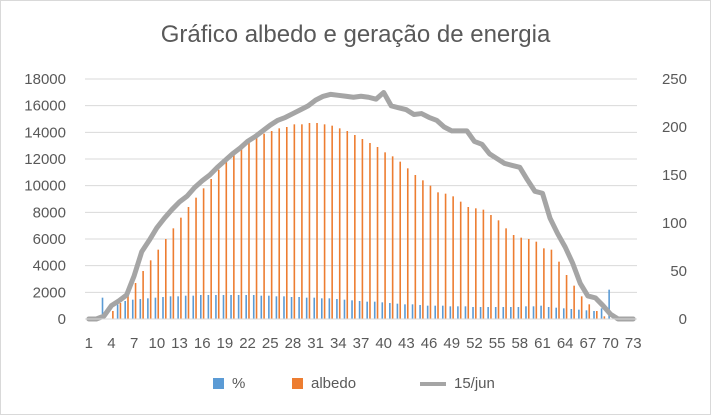  What do you see at coordinates (433, 383) in the screenshot?
I see `legend-swatch-15jun` at bounding box center [433, 383].